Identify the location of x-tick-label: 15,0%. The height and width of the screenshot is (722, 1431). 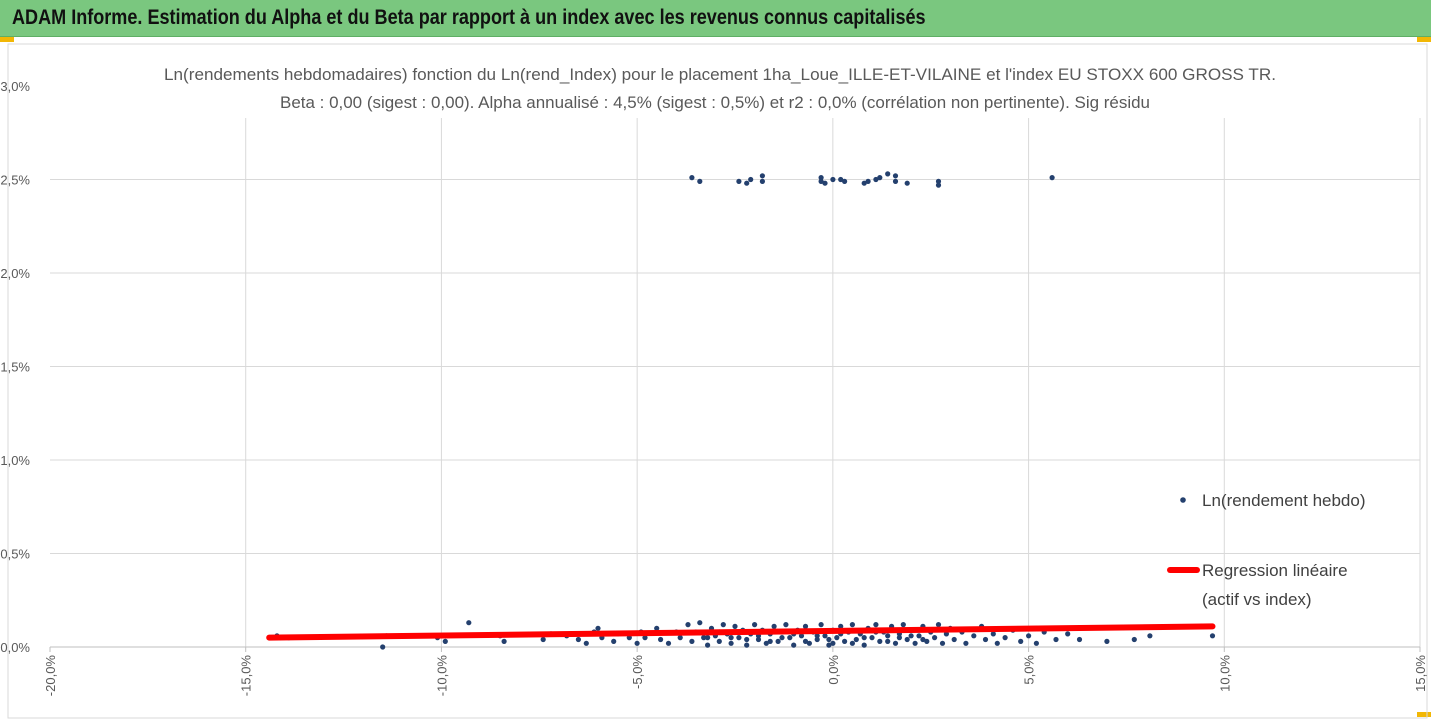
(1420, 673).